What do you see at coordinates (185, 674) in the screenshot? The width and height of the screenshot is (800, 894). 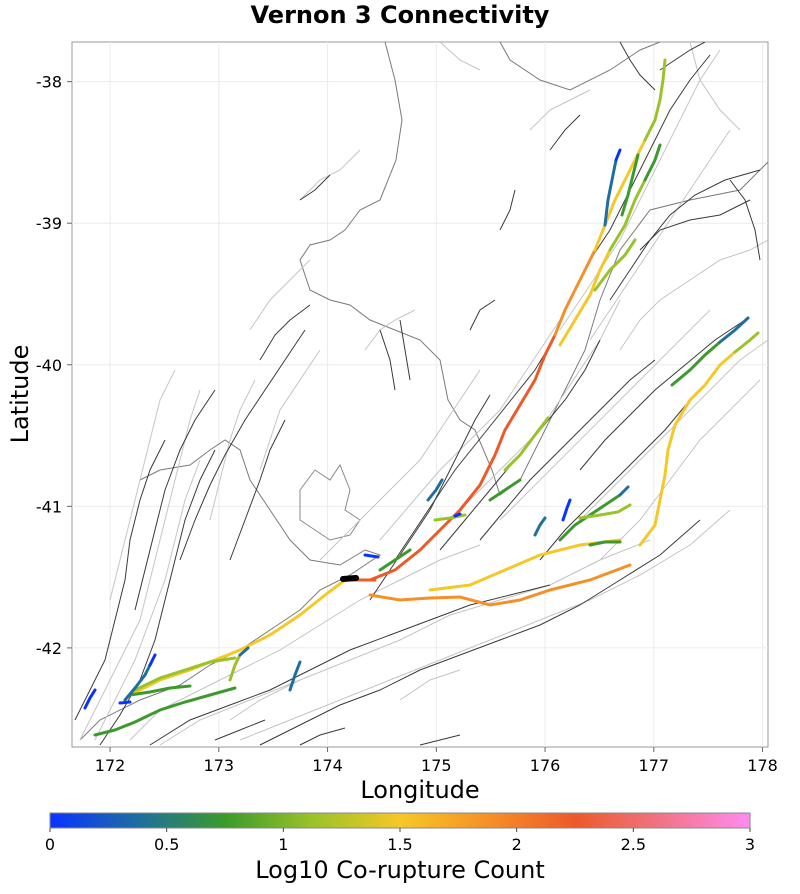 I see `rupture-sw-a` at bounding box center [185, 674].